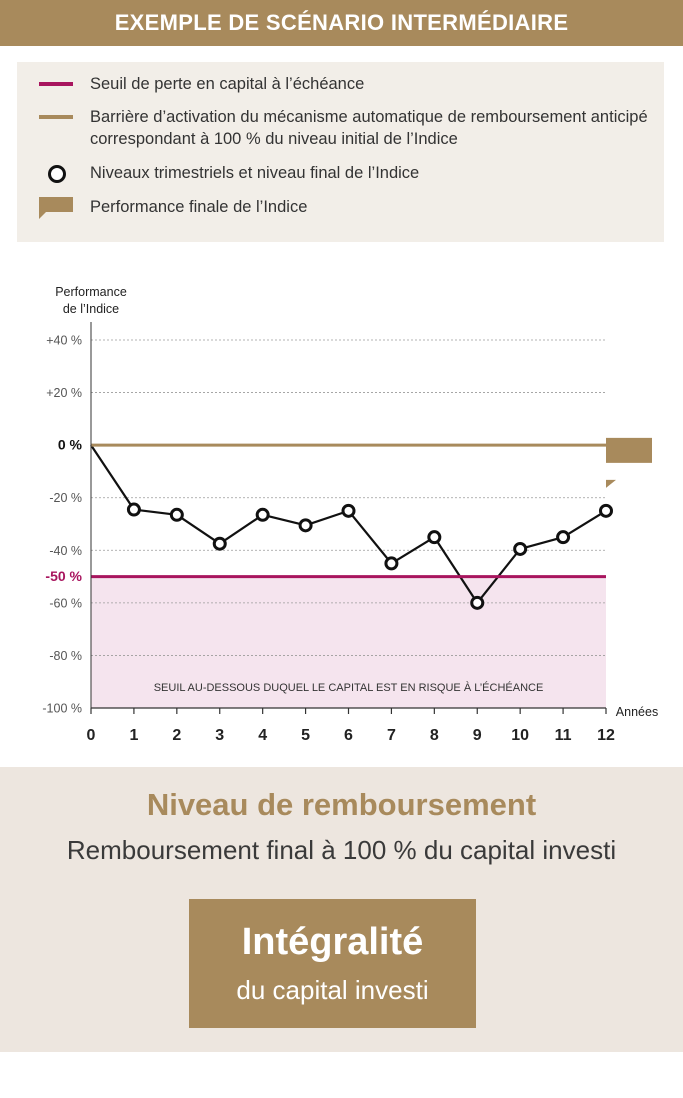 The width and height of the screenshot is (683, 1098). Describe the element at coordinates (63, 576) in the screenshot. I see `y-tick-label: -50 %` at that location.